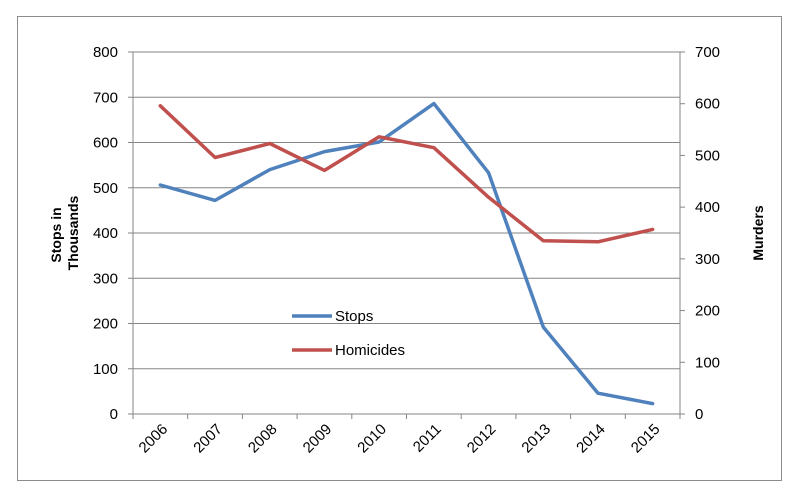 The width and height of the screenshot is (800, 500). Describe the element at coordinates (707, 104) in the screenshot. I see `right-tick-label: 600` at that location.